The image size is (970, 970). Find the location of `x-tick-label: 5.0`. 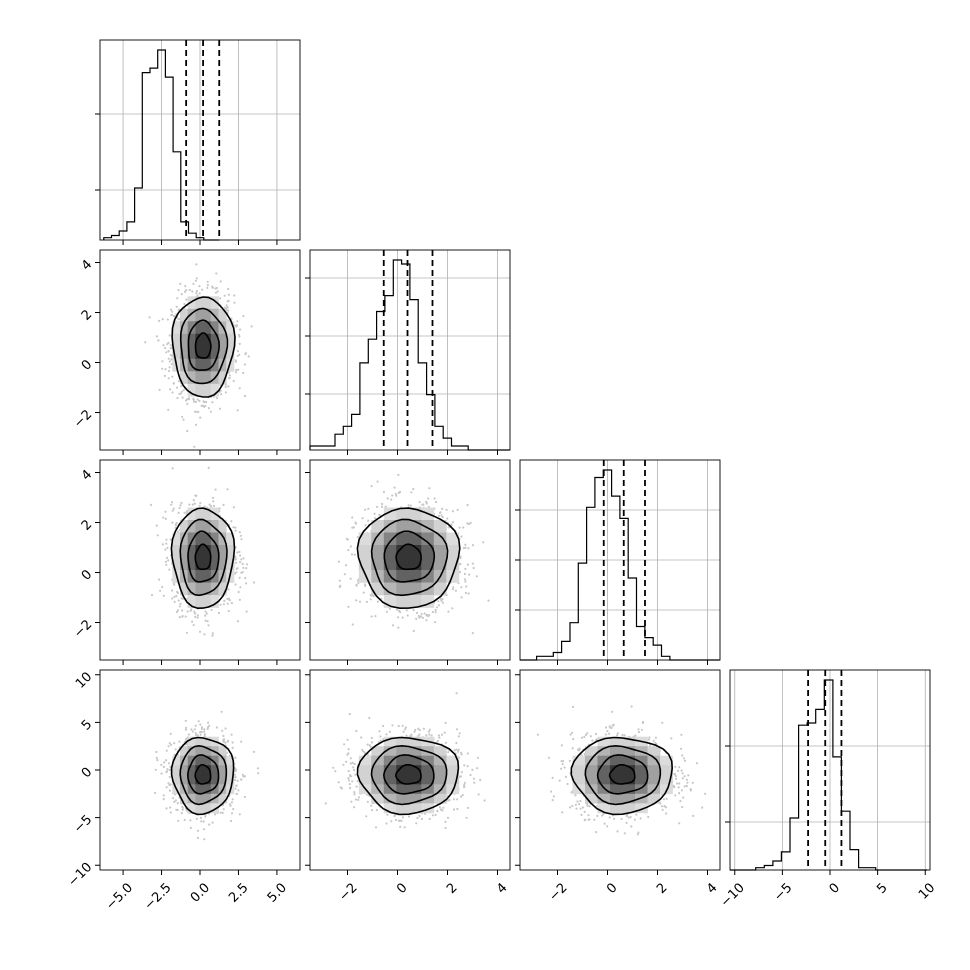

x-tick-label: 5.0 is located at coordinates (277, 892).